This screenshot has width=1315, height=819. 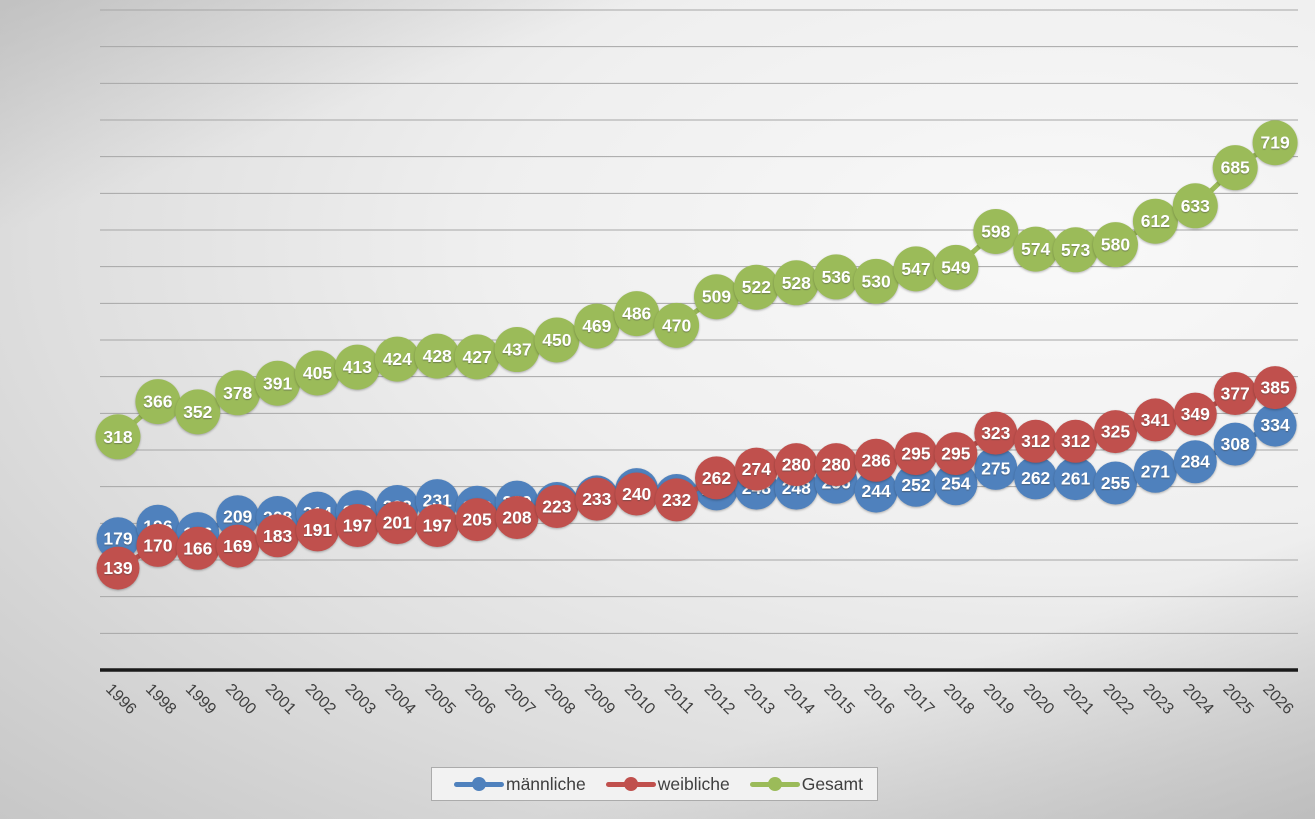 I want to click on legend-label-weibliche: weibliche, so click(x=693, y=783).